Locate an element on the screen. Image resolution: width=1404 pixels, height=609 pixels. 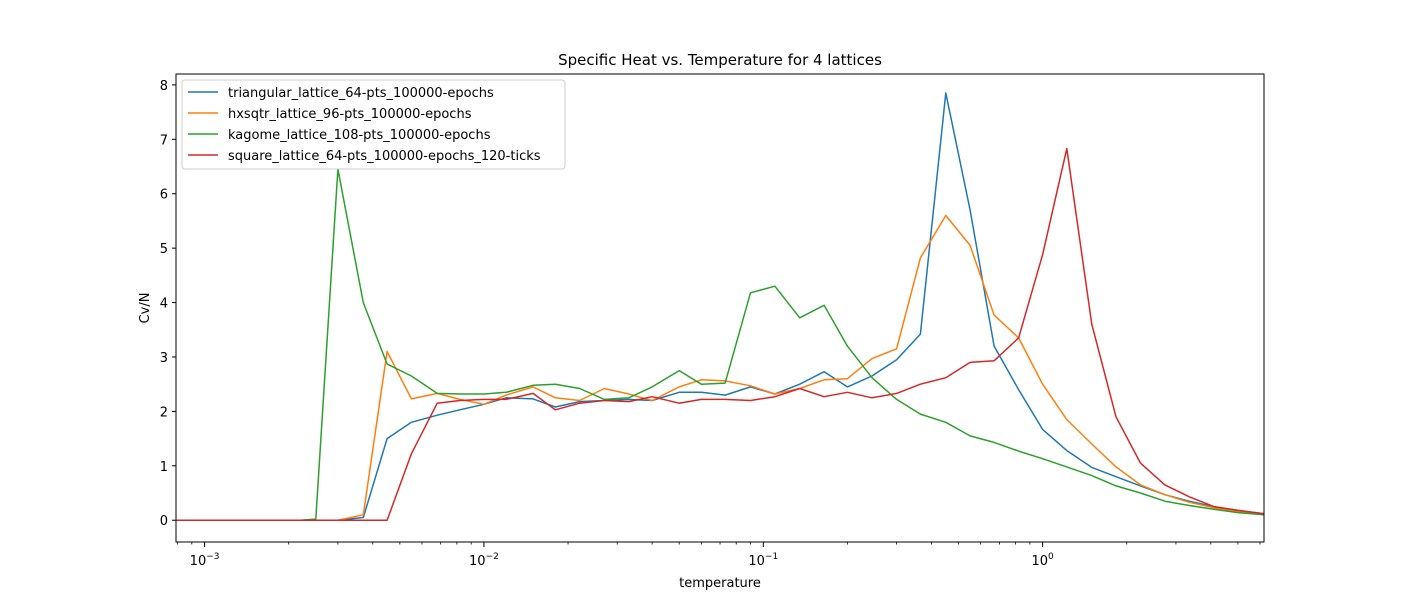
y-tick-label: 5 is located at coordinates (164, 249).